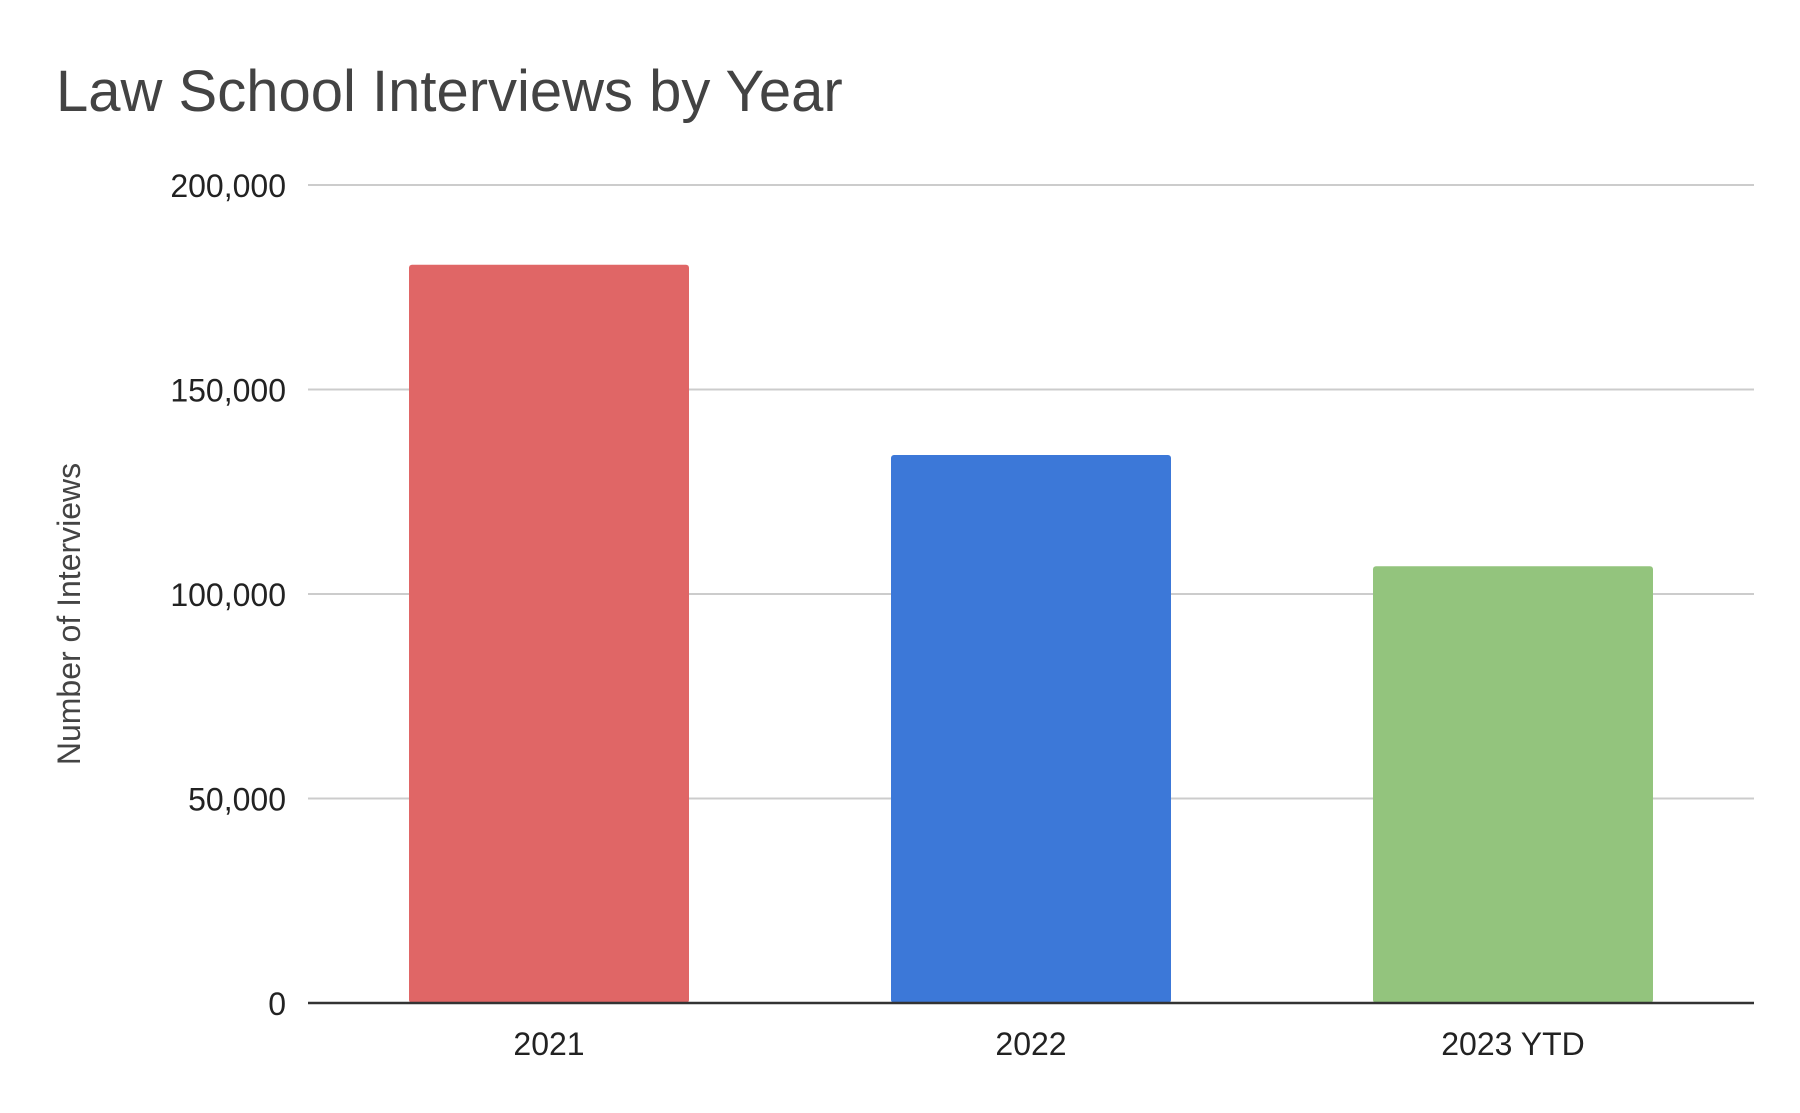  Describe the element at coordinates (237, 800) in the screenshot. I see `y-tick-label: 50,000` at that location.